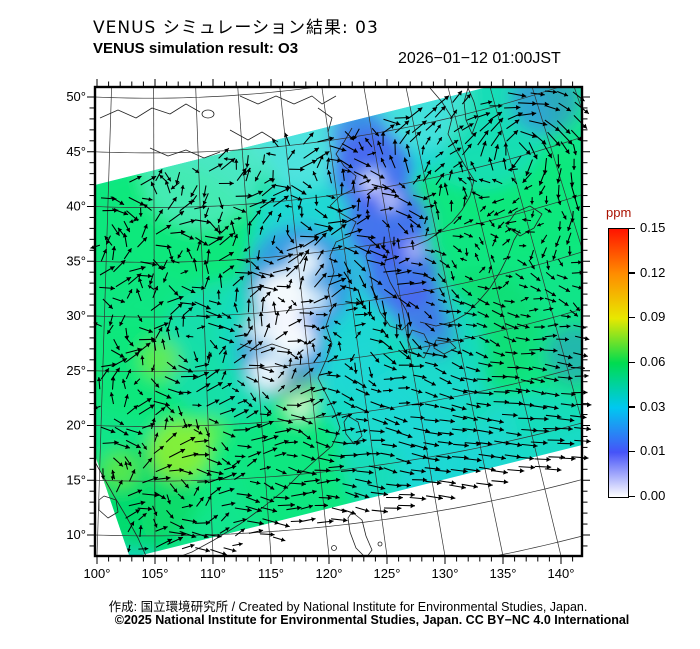 The image size is (700, 649). What do you see at coordinates (503, 573) in the screenshot?
I see `lon-tick-label: 135°` at bounding box center [503, 573].